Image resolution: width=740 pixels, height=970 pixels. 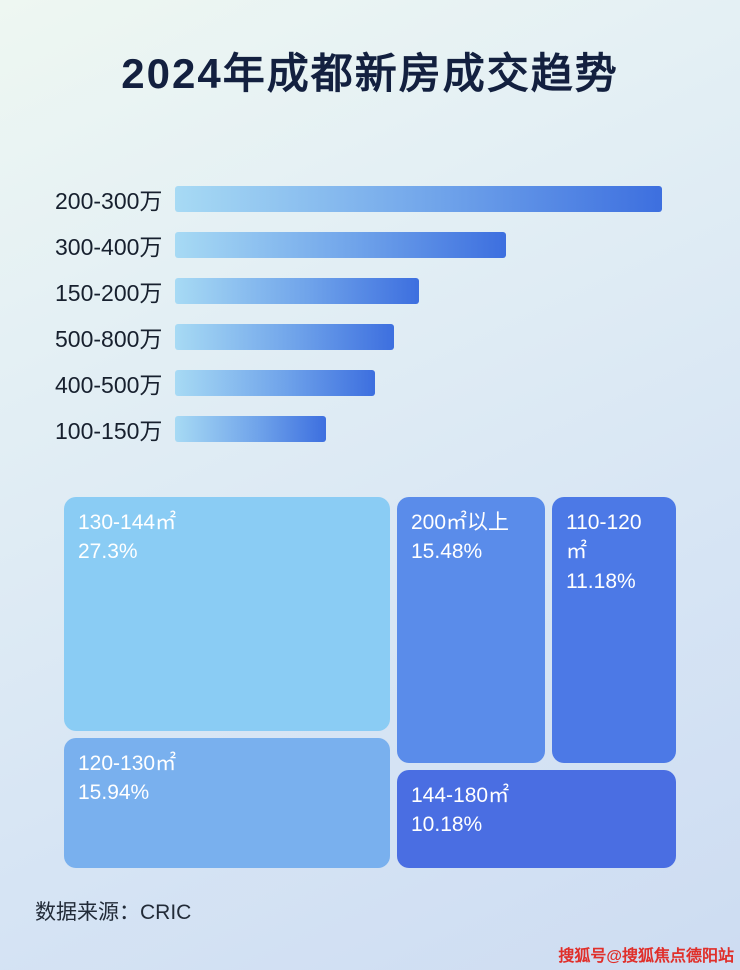 I want to click on treemap-box-120-130: 120-130㎡ 15.94%, so click(x=227, y=803).